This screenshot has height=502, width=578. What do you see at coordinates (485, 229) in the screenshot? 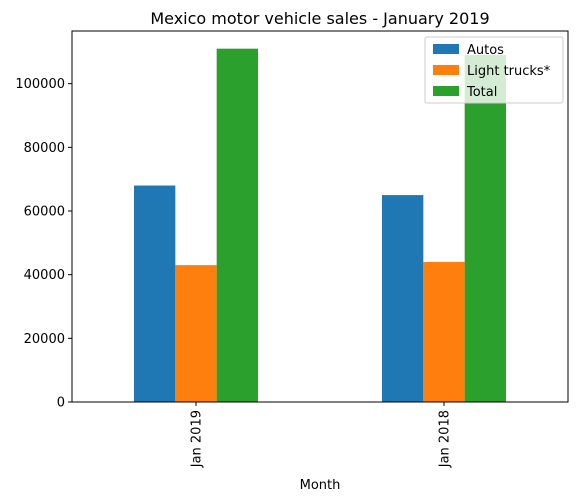
I see `bar-total-jan-2018` at bounding box center [485, 229].